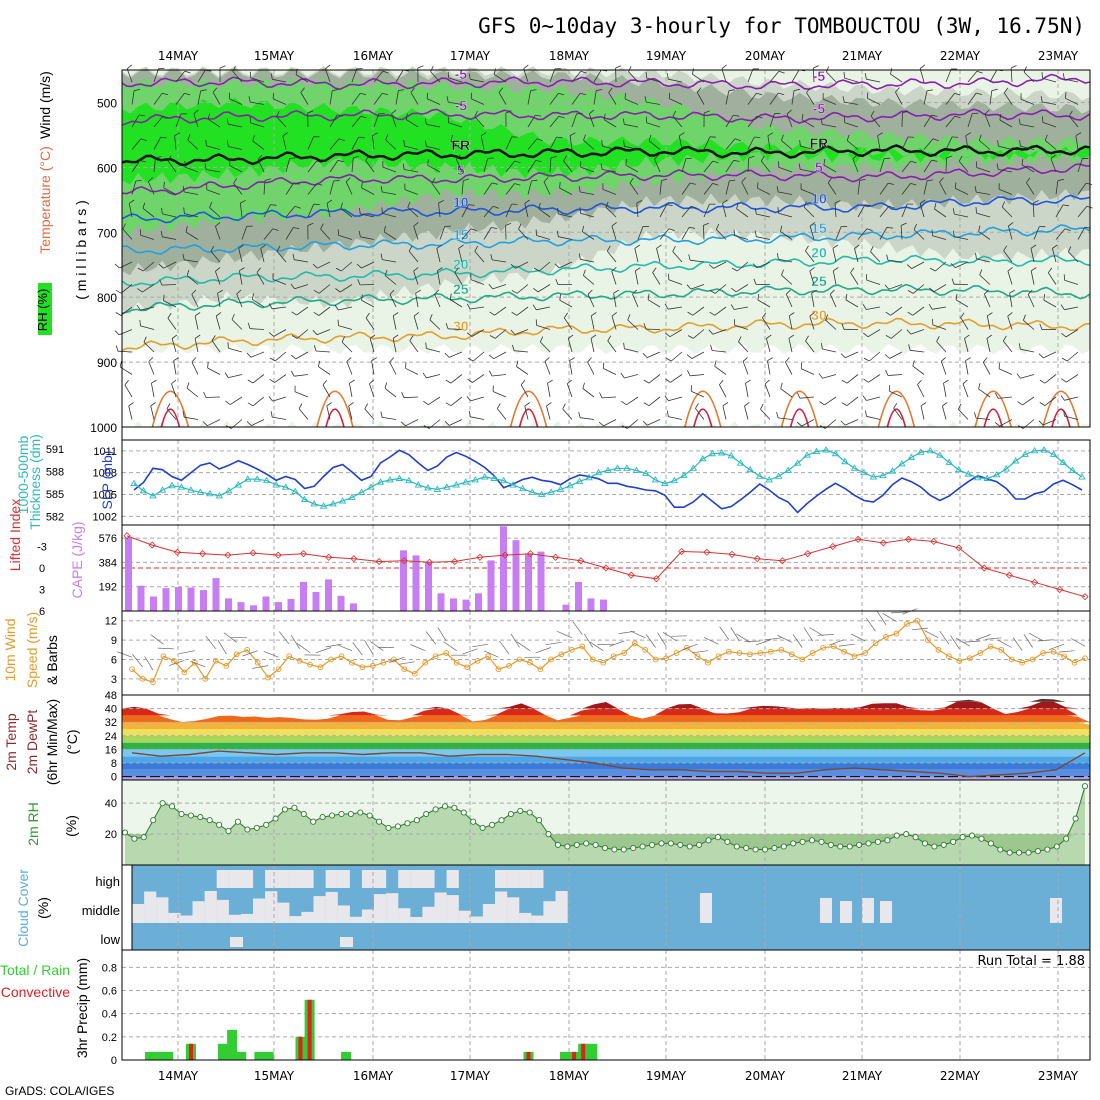 The image size is (1100, 1100). Describe the element at coordinates (109, 992) in the screenshot. I see `precip-tick-label: 0.6` at that location.